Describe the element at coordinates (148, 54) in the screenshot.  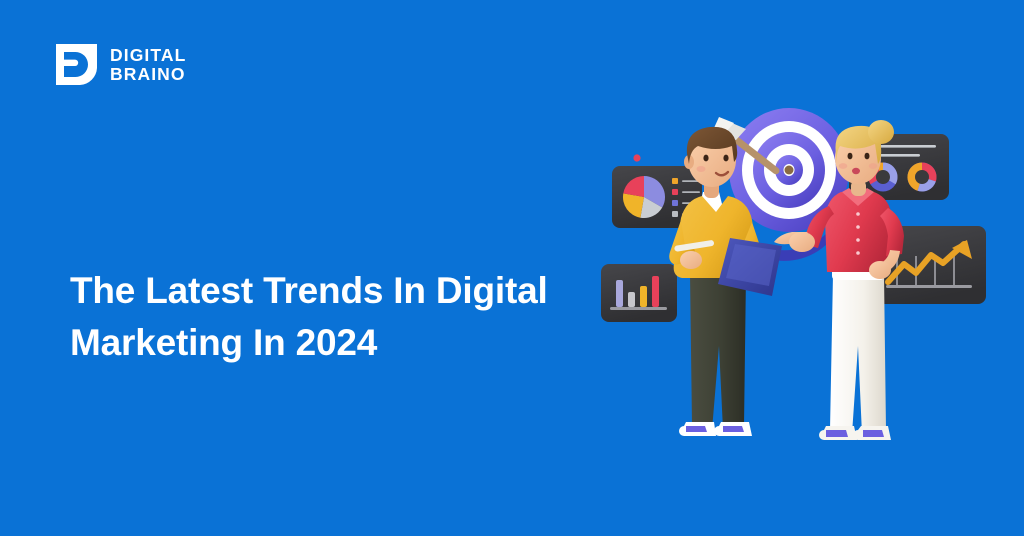
I see `brand-line-1: DIGITAL` at that location.